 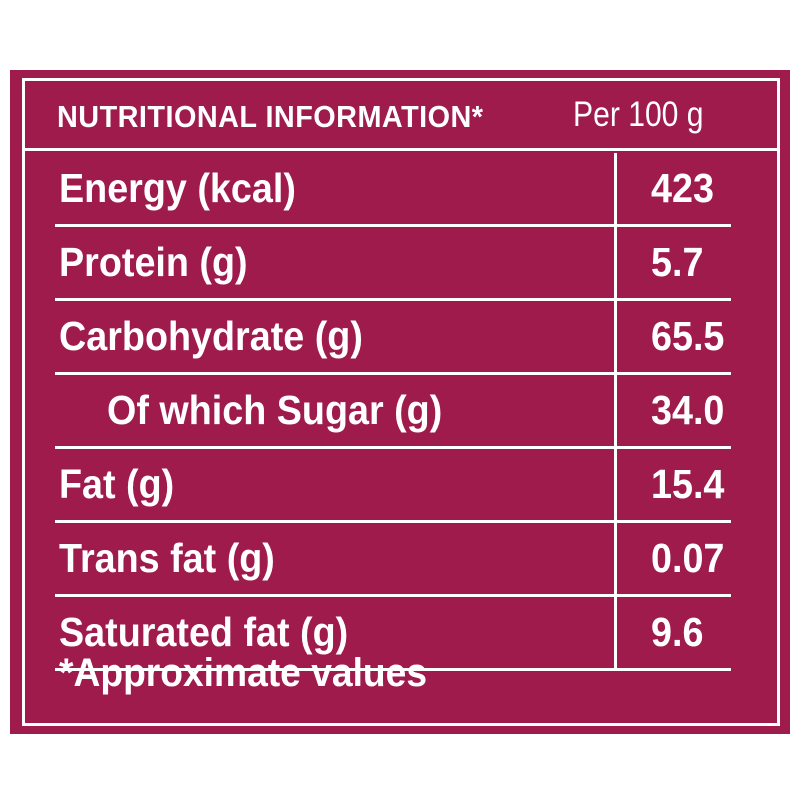 What do you see at coordinates (270, 116) in the screenshot?
I see `nutrition-title: NUTRITIONAL INFORMATION*` at bounding box center [270, 116].